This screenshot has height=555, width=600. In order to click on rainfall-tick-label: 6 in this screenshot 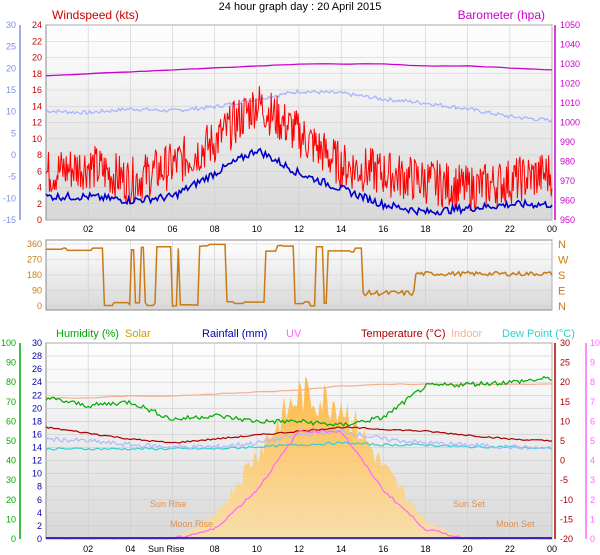, I will do `click(39, 500)`.